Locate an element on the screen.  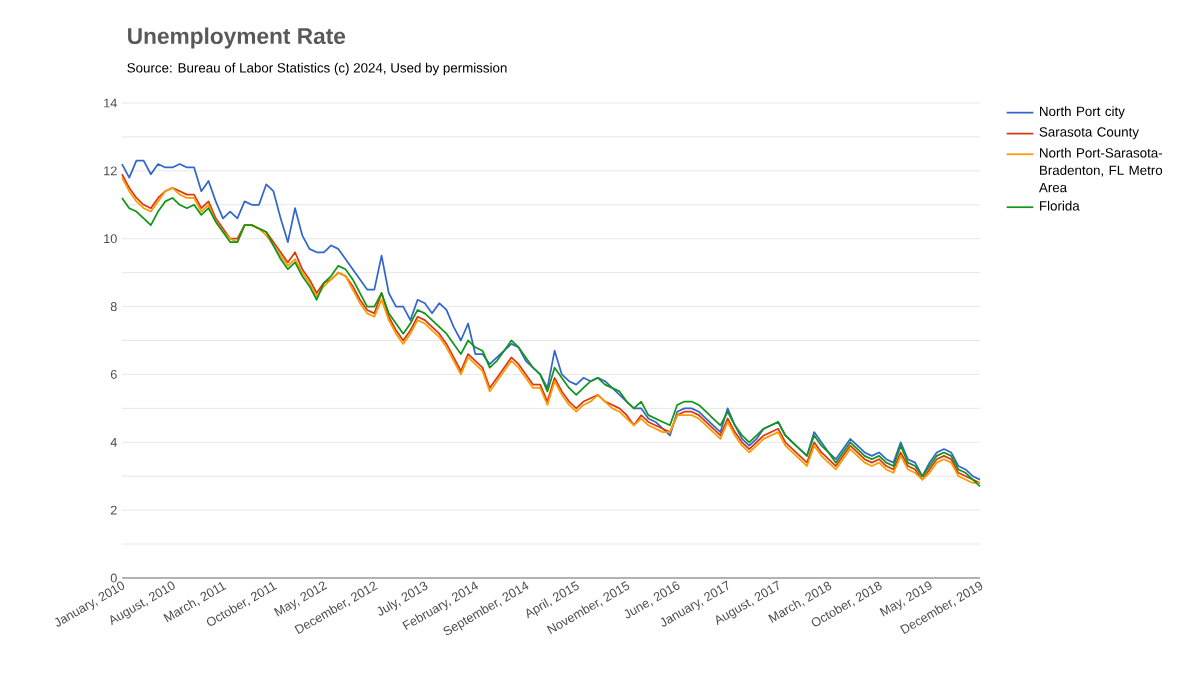
y-tick-label: 2 is located at coordinates (113, 510).